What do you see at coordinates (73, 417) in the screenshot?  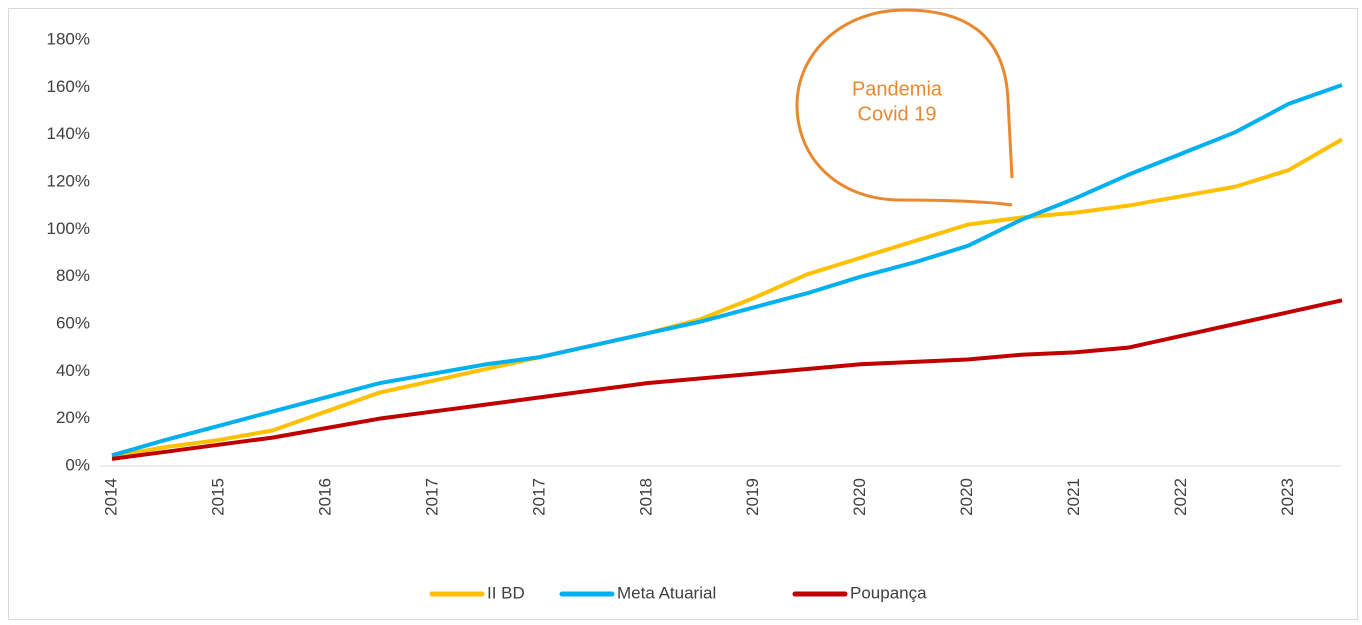 I see `y-tick-label: 20%` at bounding box center [73, 417].